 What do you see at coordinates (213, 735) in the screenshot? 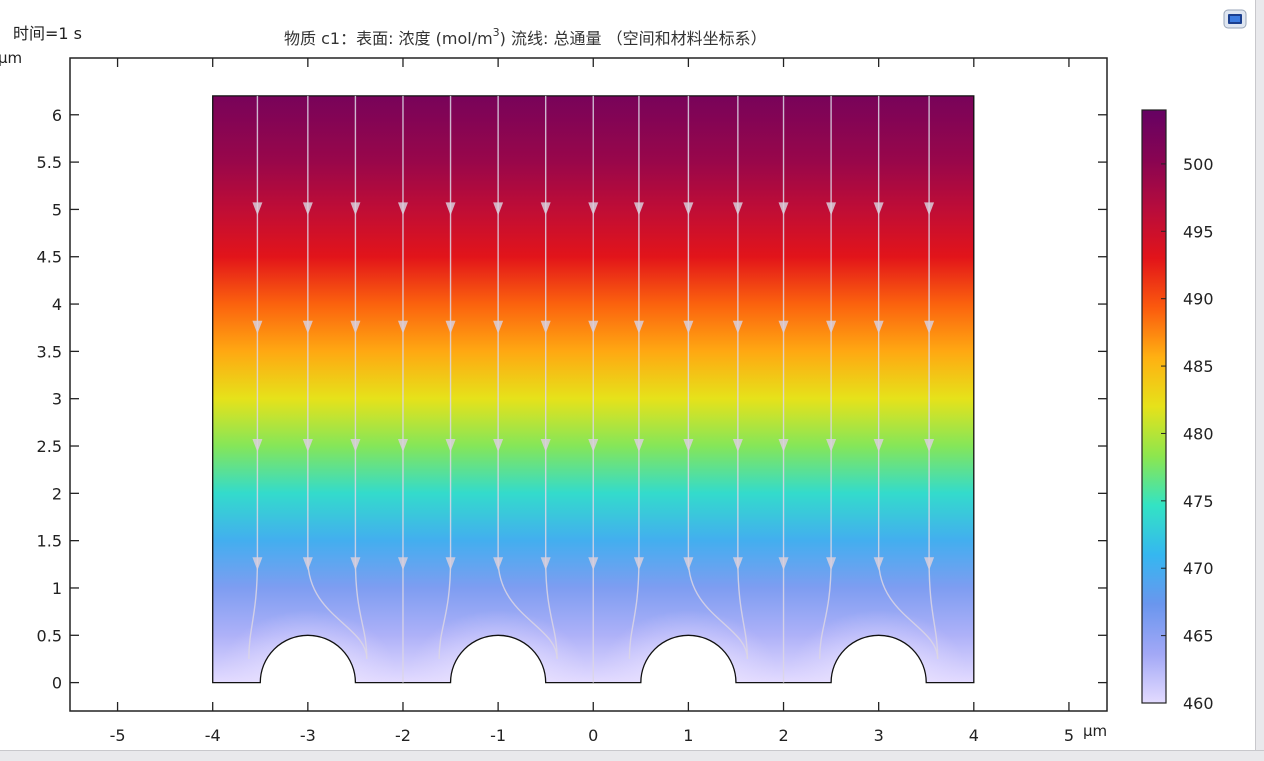
I see `x-tick-label: -4` at bounding box center [213, 735].